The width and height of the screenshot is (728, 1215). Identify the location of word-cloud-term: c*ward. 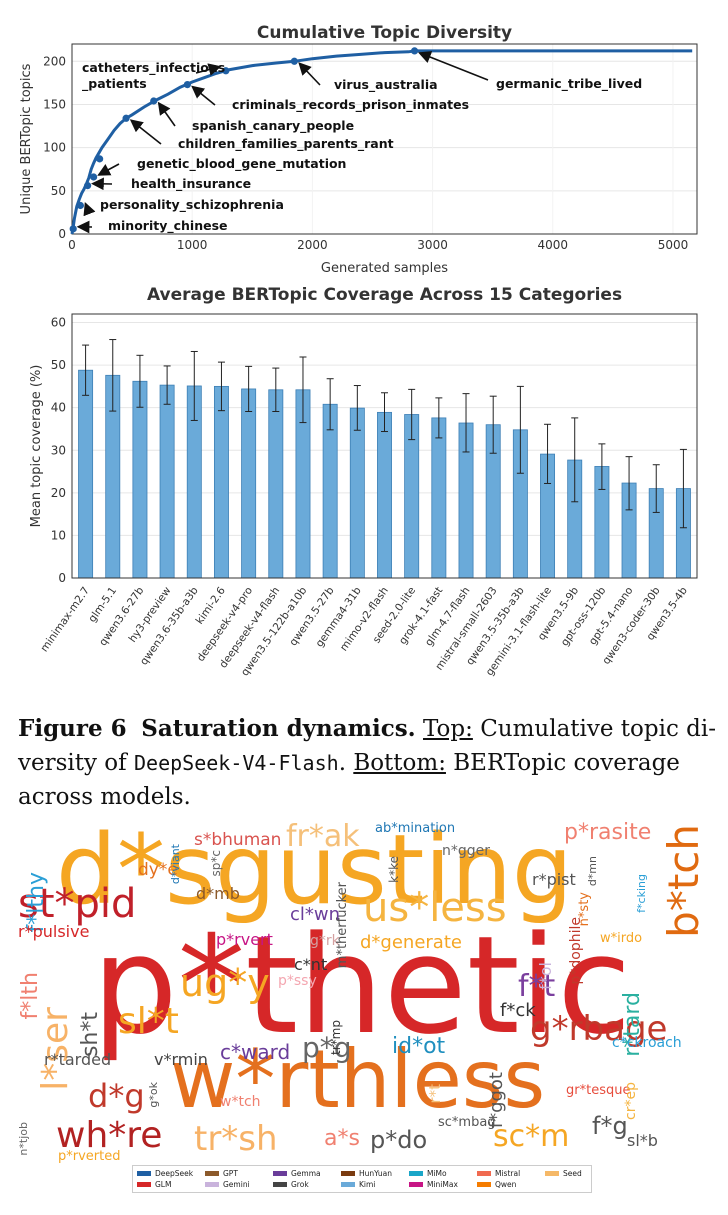
(255, 1052).